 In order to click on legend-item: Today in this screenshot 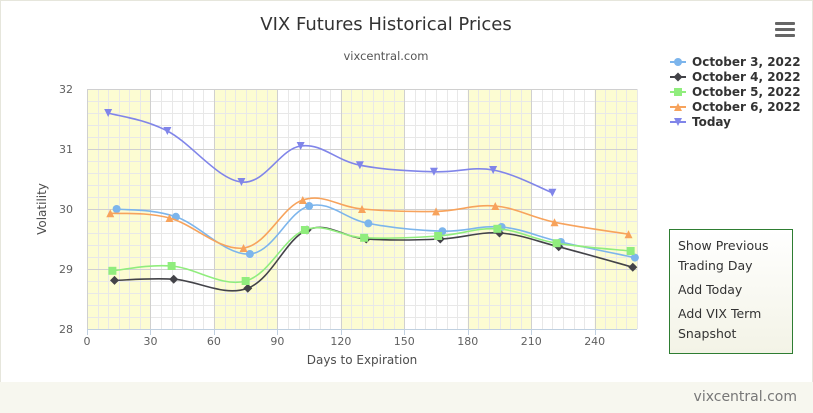, I will do `click(740, 121)`.